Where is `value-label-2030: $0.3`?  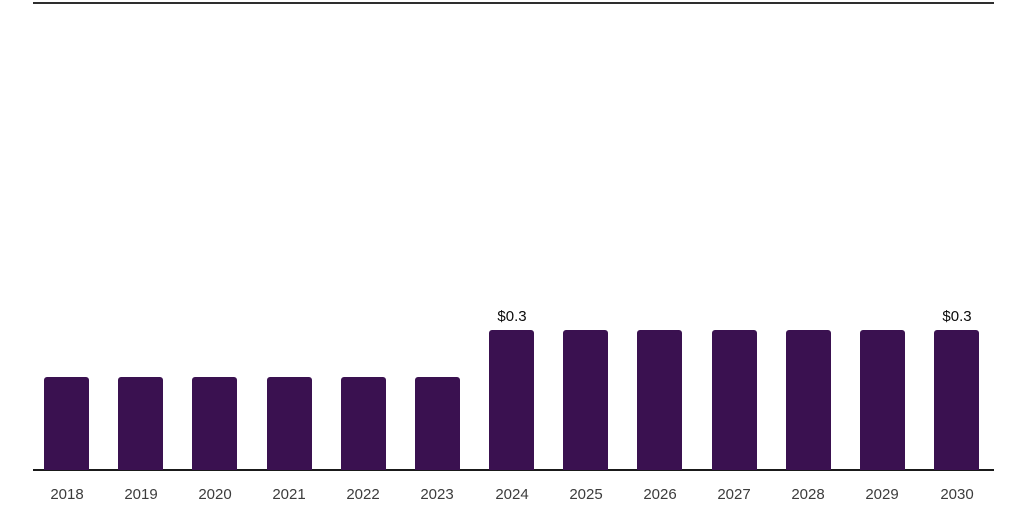 value-label-2030: $0.3 is located at coordinates (957, 316).